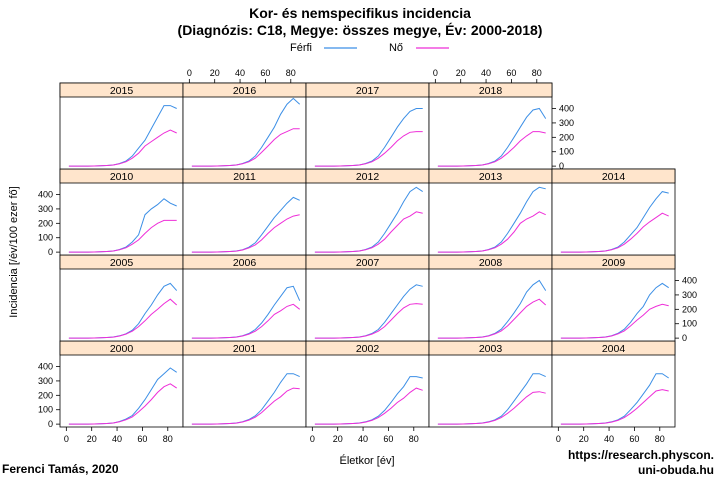  I want to click on panel-strip-label: 2011, so click(244, 177).